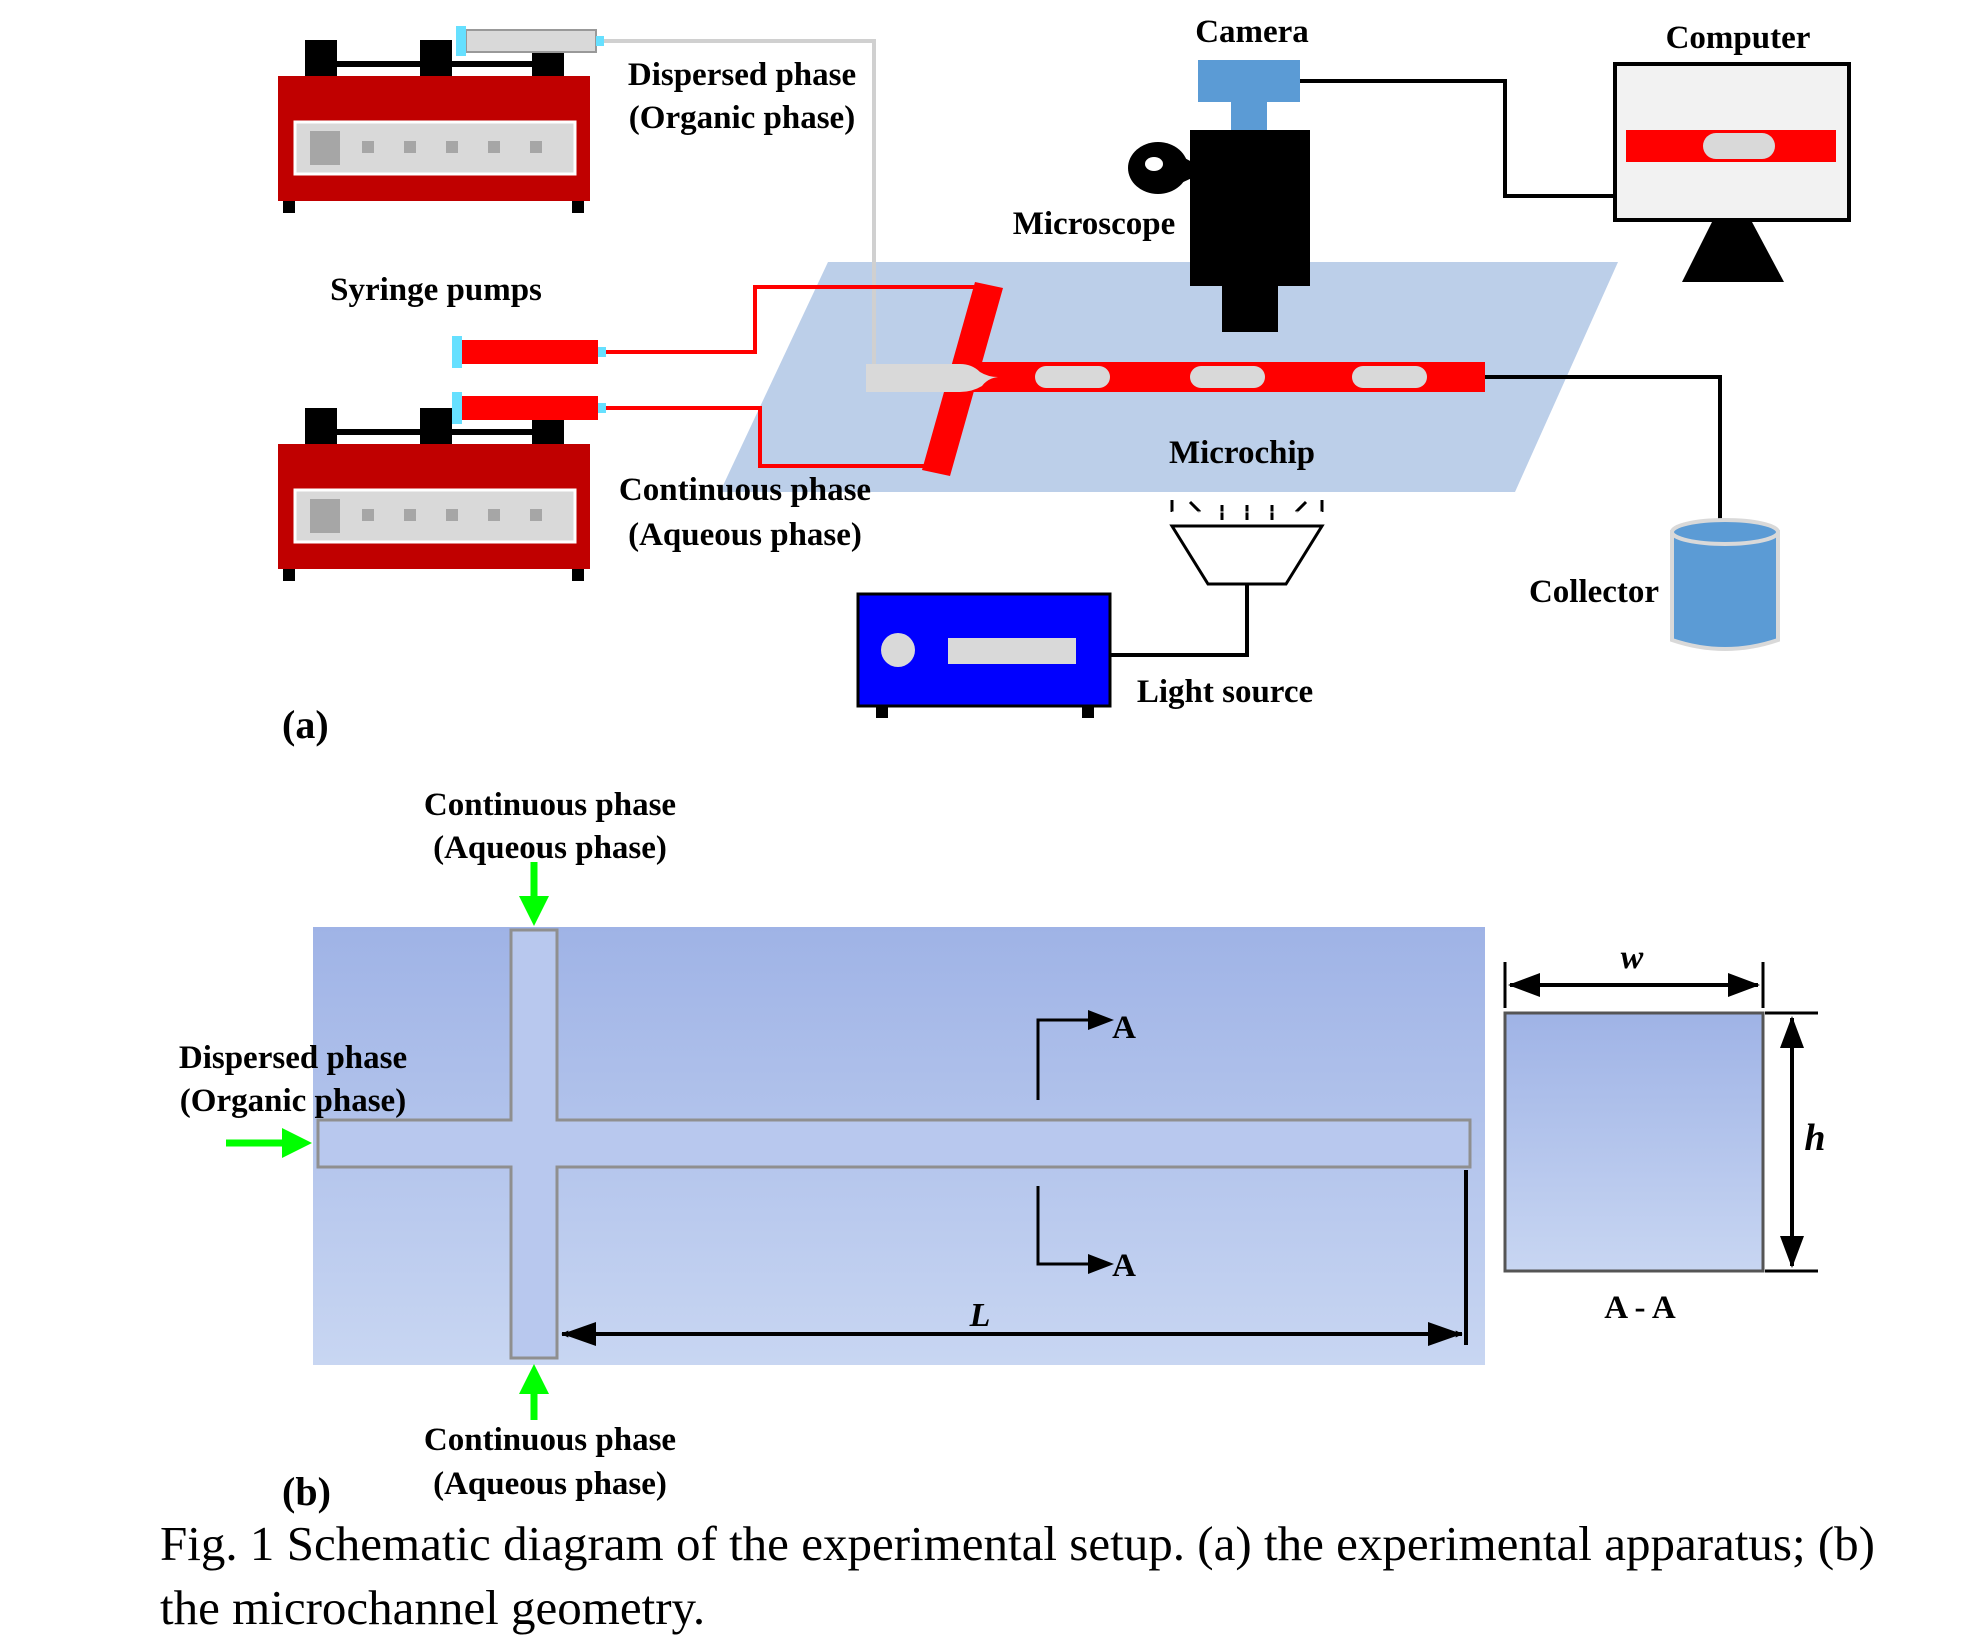 This screenshot has height=1647, width=1975. Describe the element at coordinates (550, 1440) in the screenshot. I see `continuous-phase-bottom-label: Continuous phase` at that location.